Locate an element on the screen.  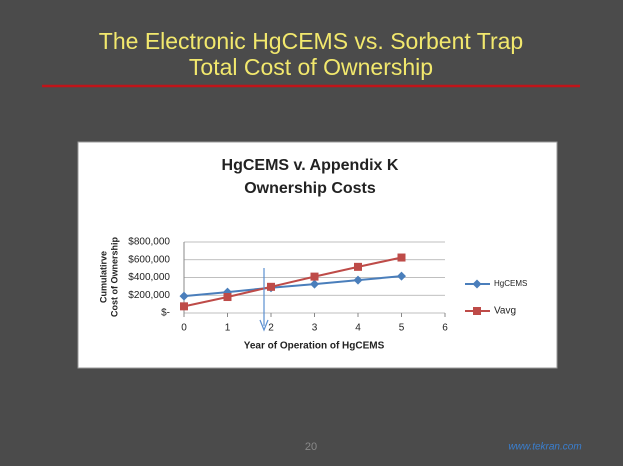
y-axis-label: Cumulatirve Cost of Ownership is located at coordinates (108, 277).